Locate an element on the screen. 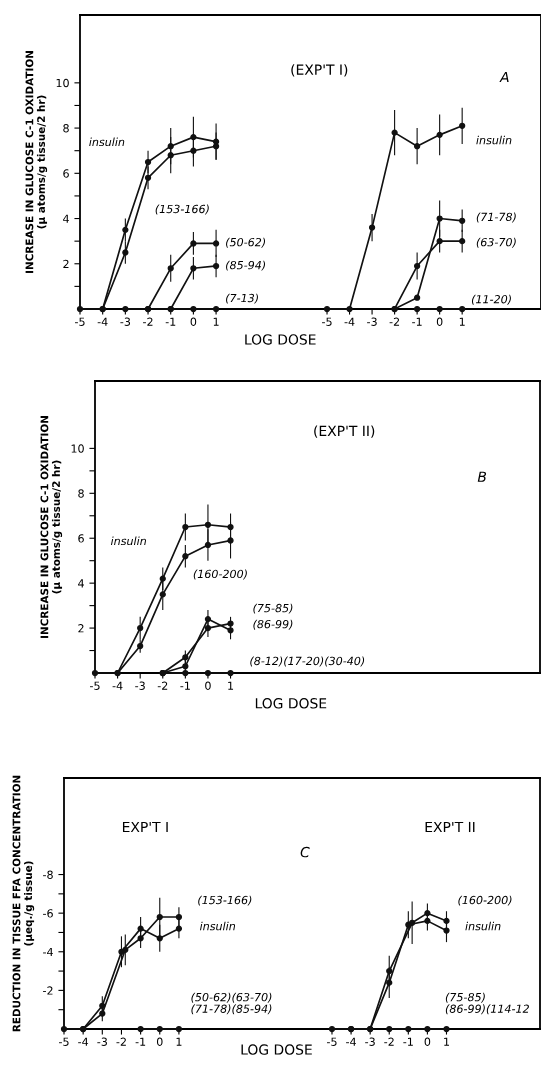 This screenshot has width=541, height=1066. text: (EXP'T II) is located at coordinates (344, 431).